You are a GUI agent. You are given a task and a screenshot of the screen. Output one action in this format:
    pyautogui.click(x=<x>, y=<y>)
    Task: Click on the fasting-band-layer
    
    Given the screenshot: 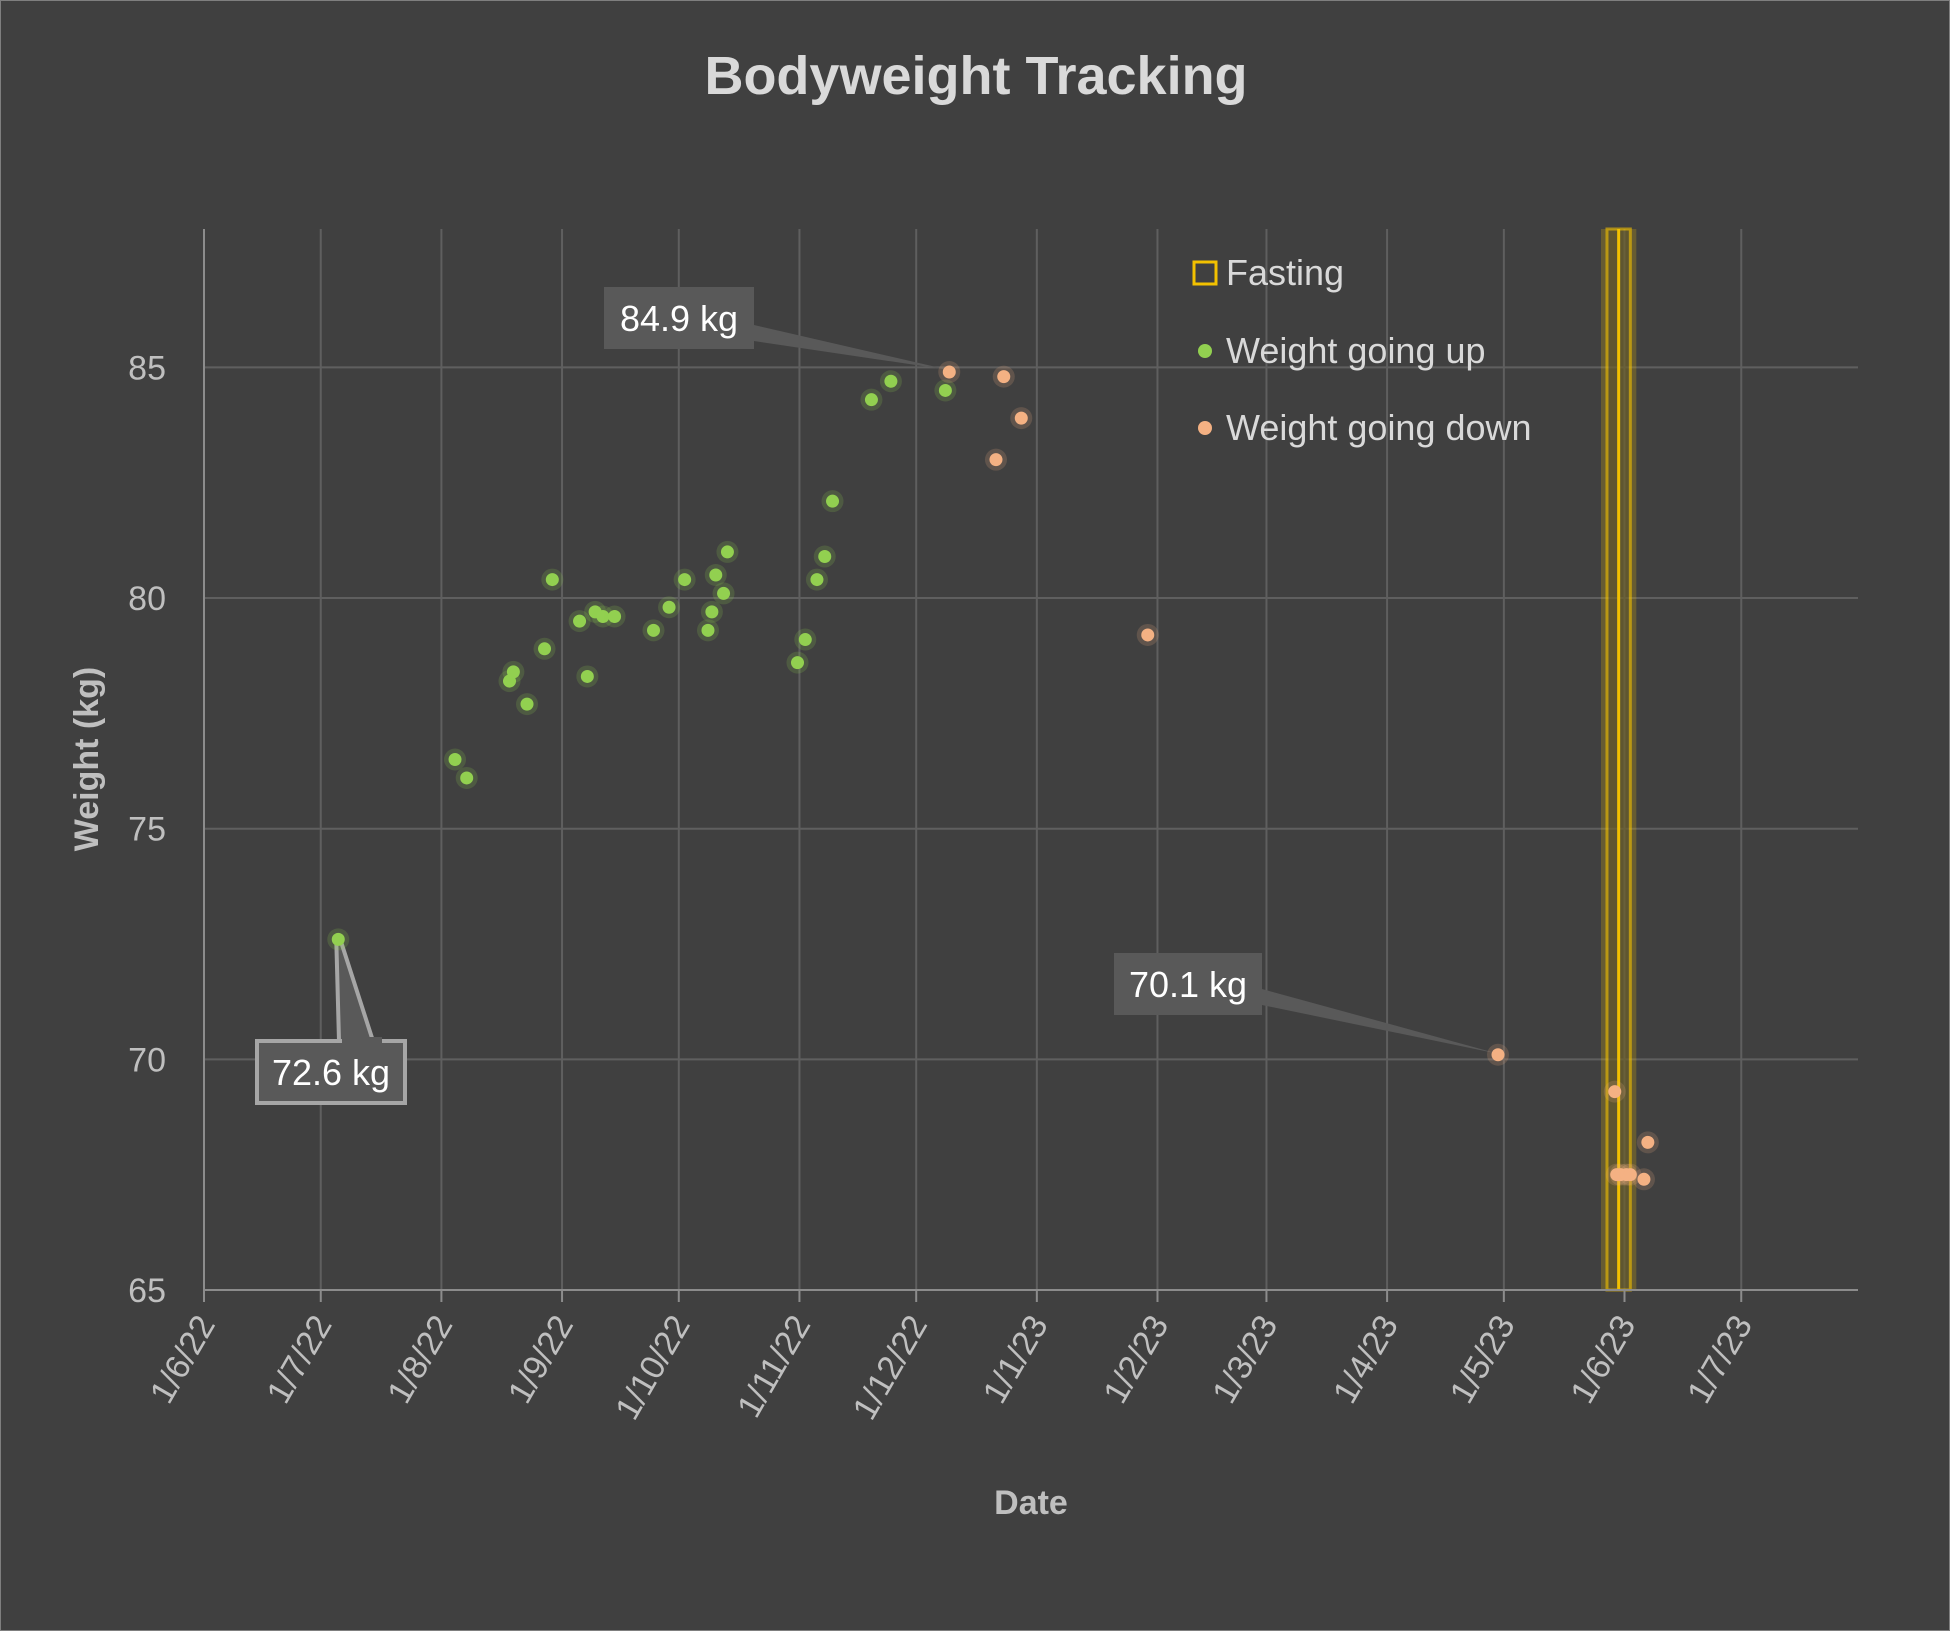 What is the action you would take?
    pyautogui.click(x=1618, y=759)
    